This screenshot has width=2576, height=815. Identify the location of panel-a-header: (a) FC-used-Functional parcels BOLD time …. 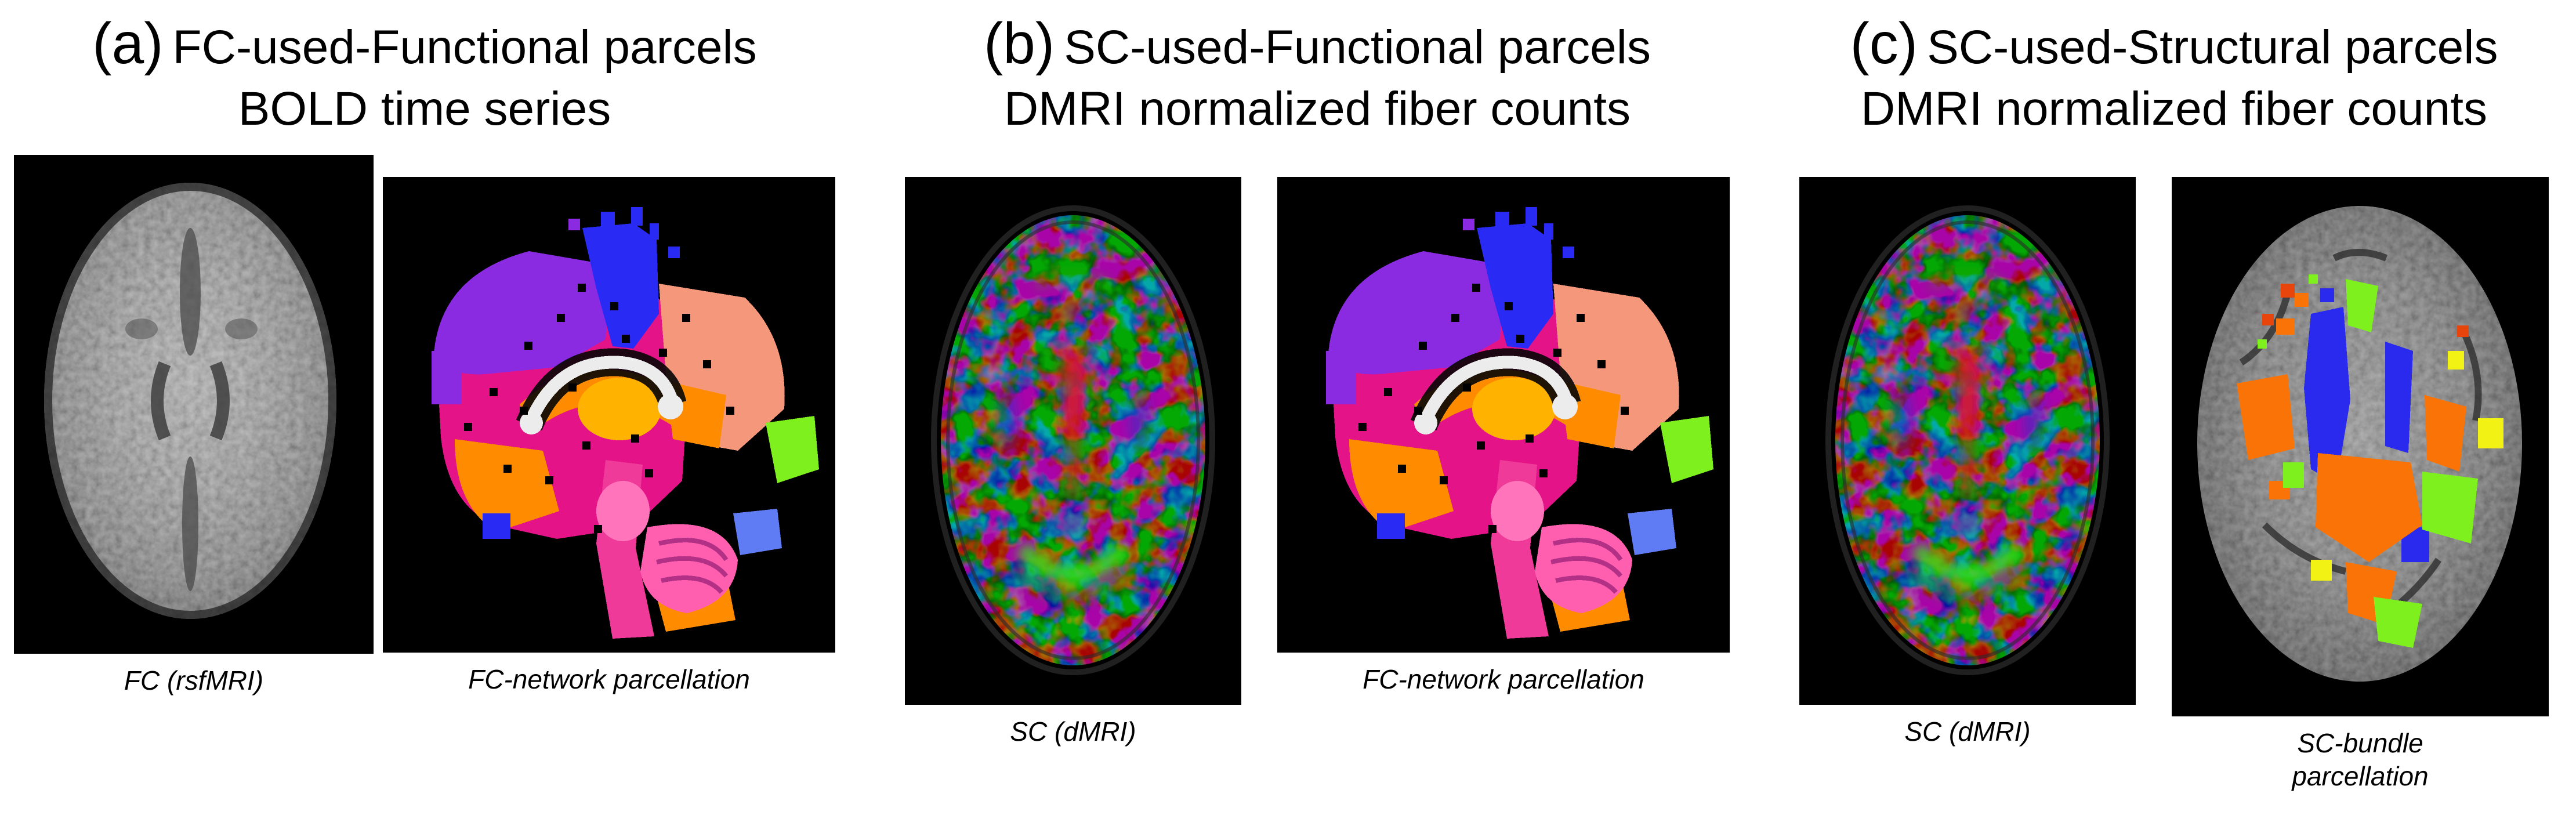
(424, 73).